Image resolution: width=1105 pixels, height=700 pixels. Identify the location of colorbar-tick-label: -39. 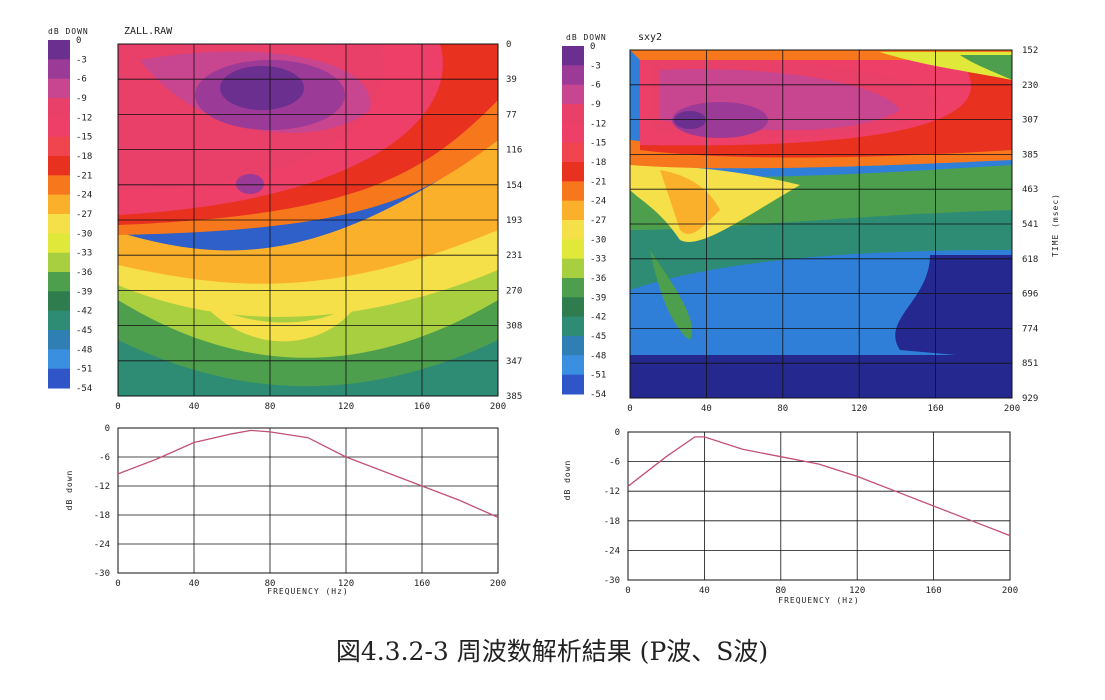
(598, 298).